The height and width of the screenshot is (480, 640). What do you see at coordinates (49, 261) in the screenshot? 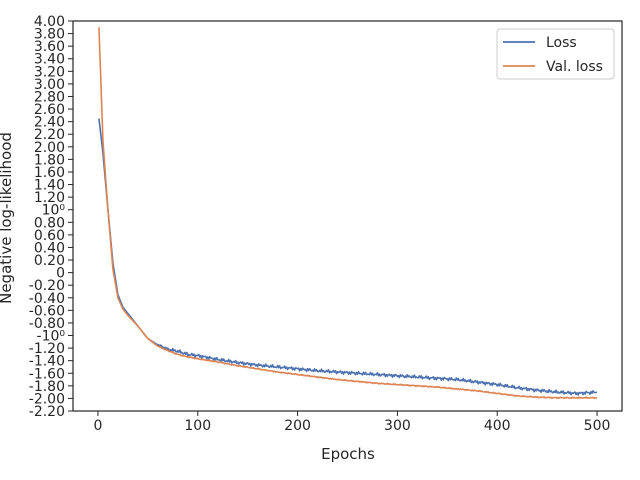
I see `y-tick-label: 0.20` at bounding box center [49, 261].